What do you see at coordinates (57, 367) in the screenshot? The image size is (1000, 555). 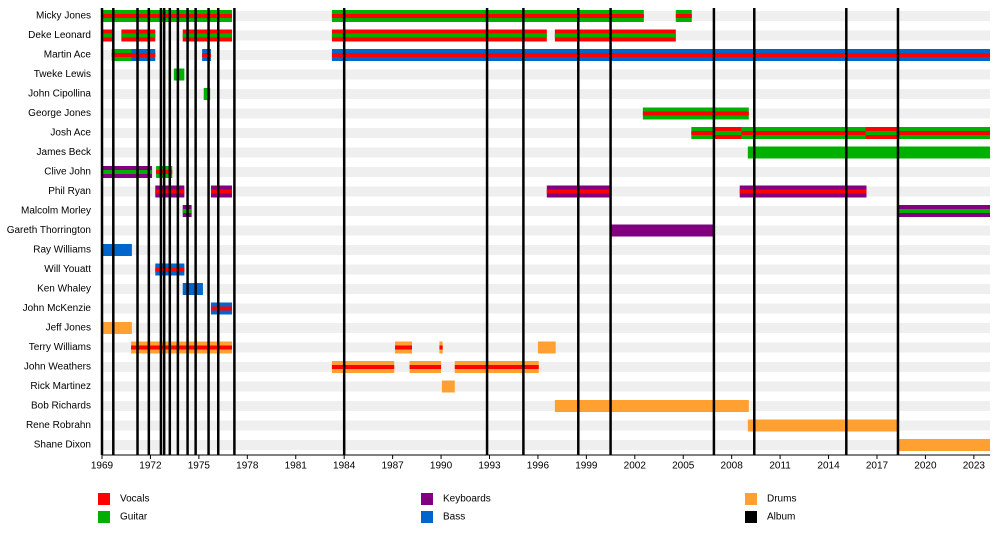 I see `row-label: John Weathers` at bounding box center [57, 367].